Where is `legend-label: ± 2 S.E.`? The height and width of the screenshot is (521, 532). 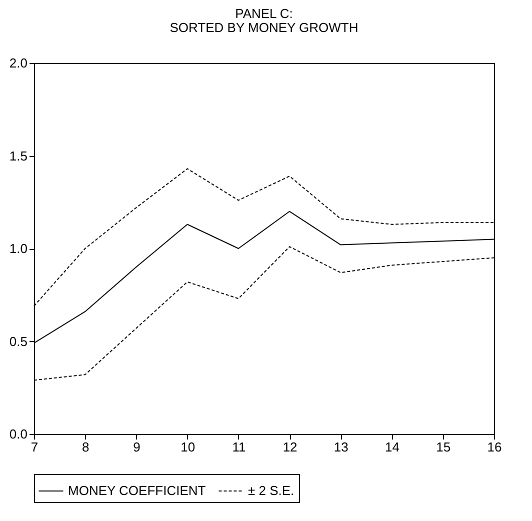
legend-label: ± 2 S.E. is located at coordinates (271, 490).